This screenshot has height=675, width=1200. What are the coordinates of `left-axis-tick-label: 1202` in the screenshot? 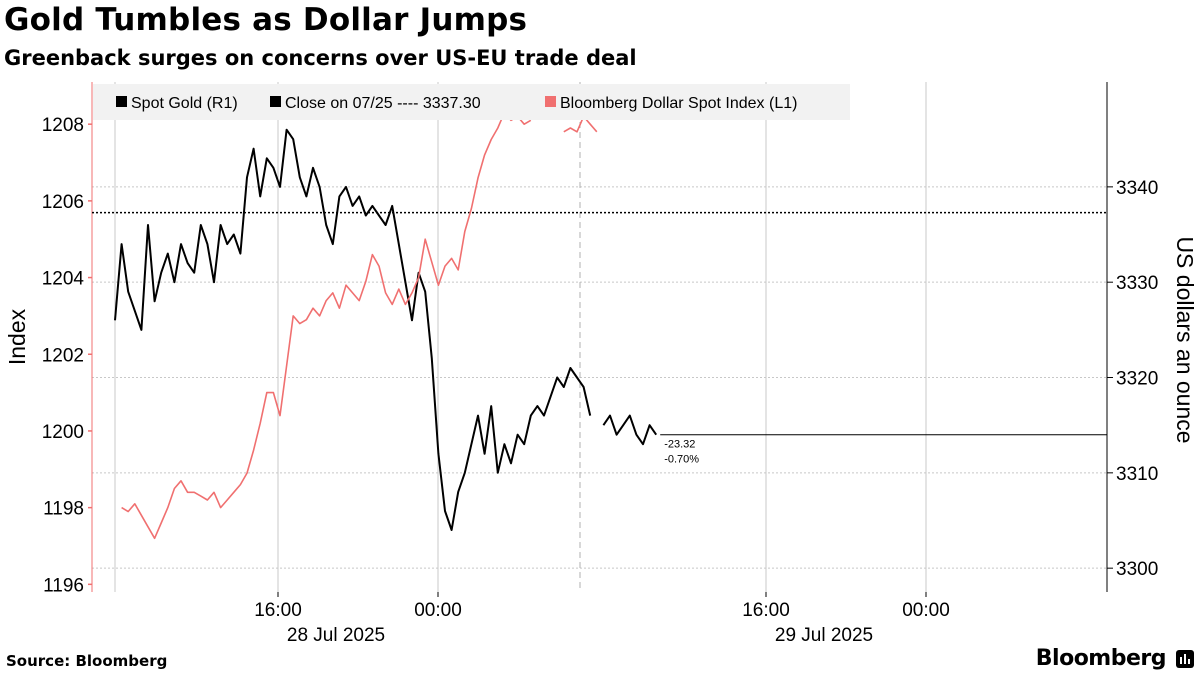 It's located at (63, 355).